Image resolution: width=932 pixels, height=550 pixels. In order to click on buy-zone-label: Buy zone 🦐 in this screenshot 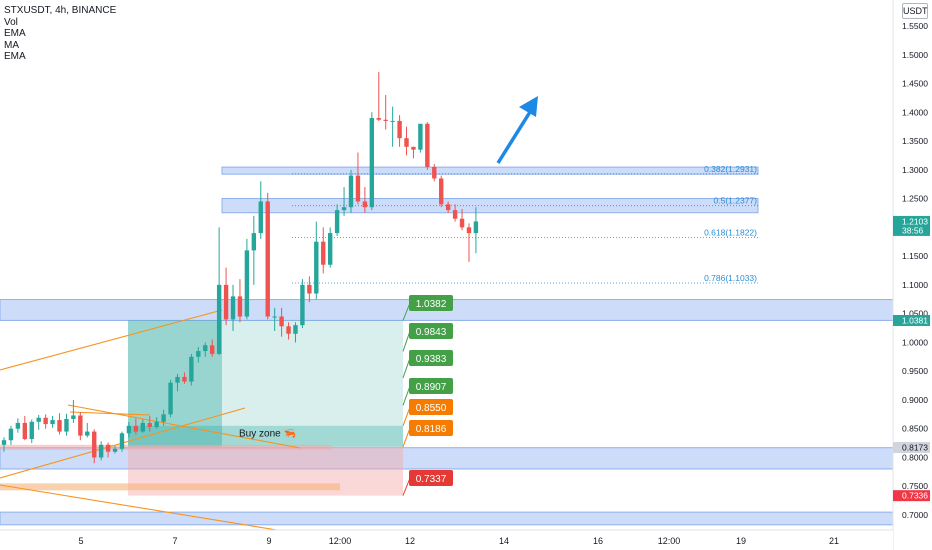, I will do `click(267, 433)`.